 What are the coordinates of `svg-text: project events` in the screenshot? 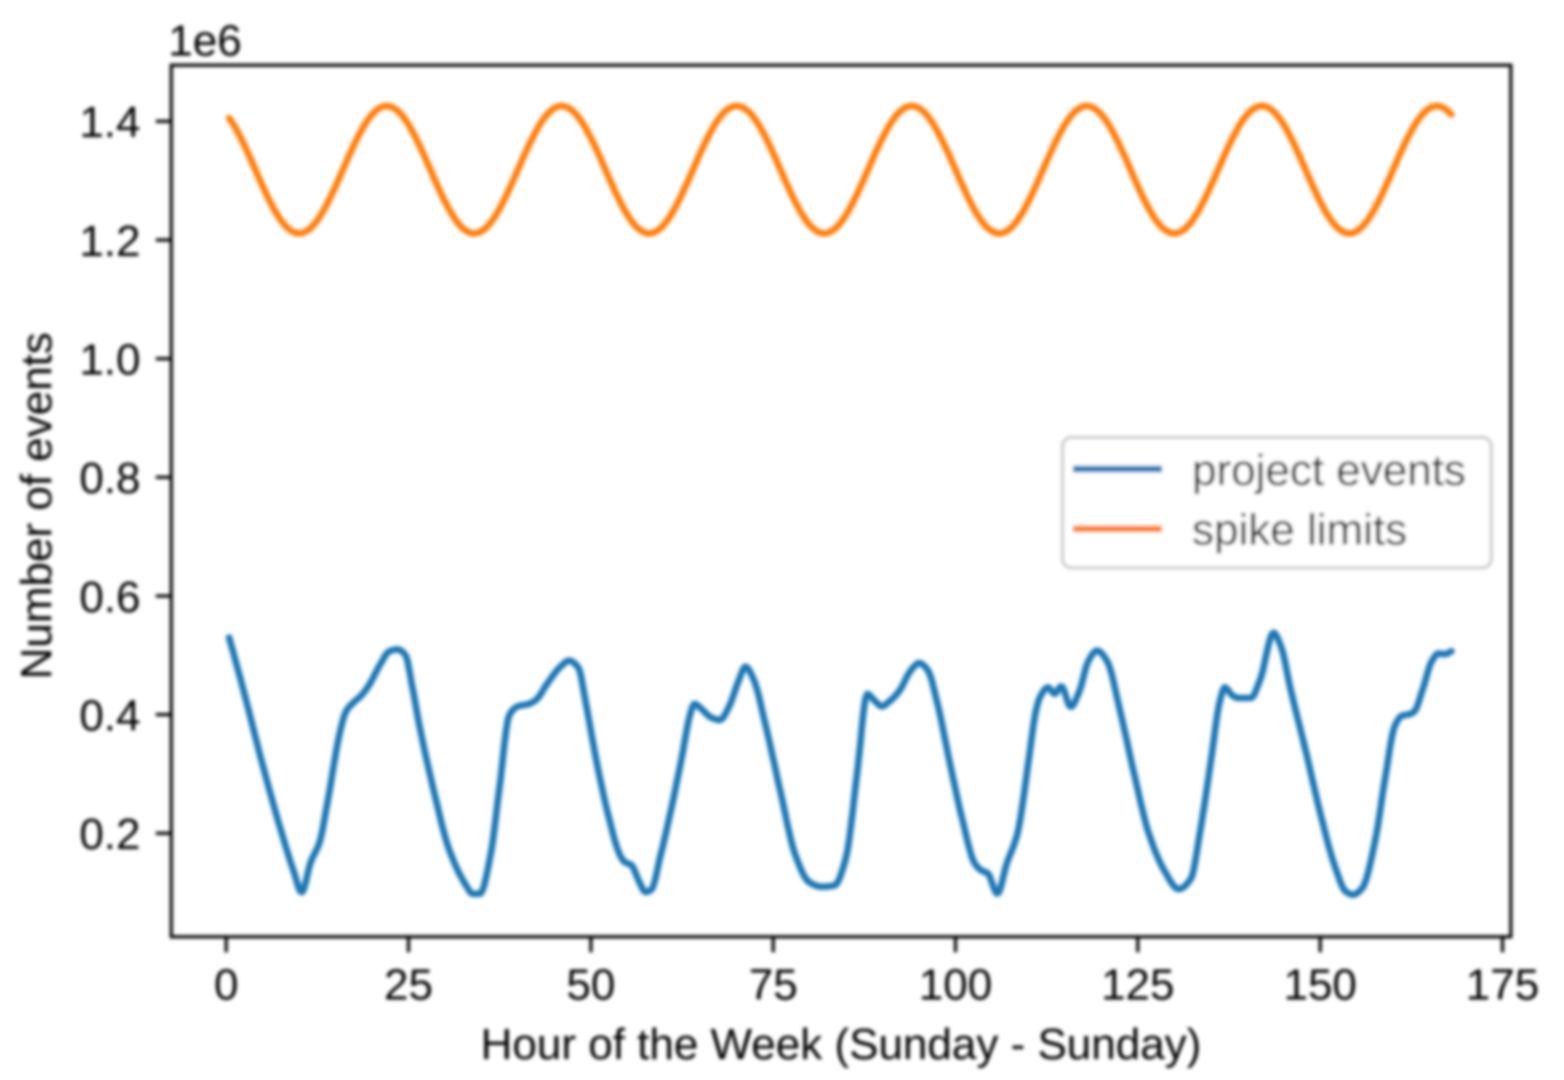 It's located at (1329, 470).